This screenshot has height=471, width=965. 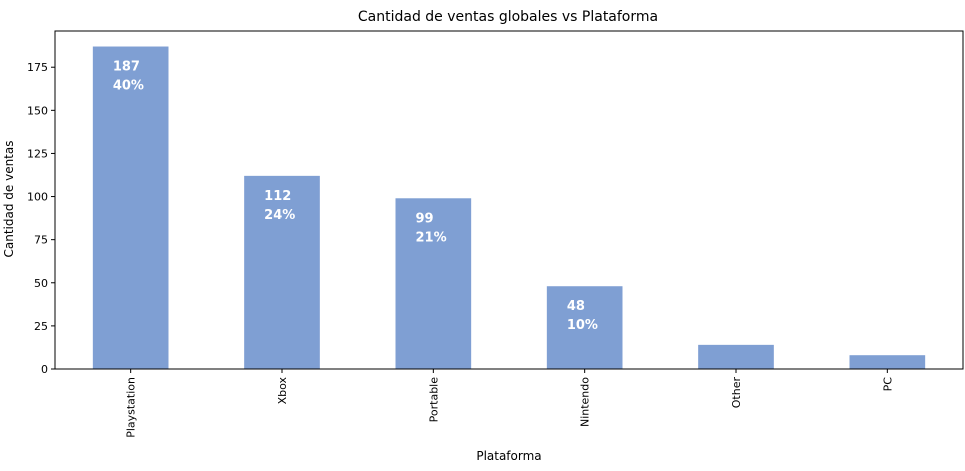 I want to click on y-axis: 0 25 50 75 100 125 150 175, so click(x=41, y=218).